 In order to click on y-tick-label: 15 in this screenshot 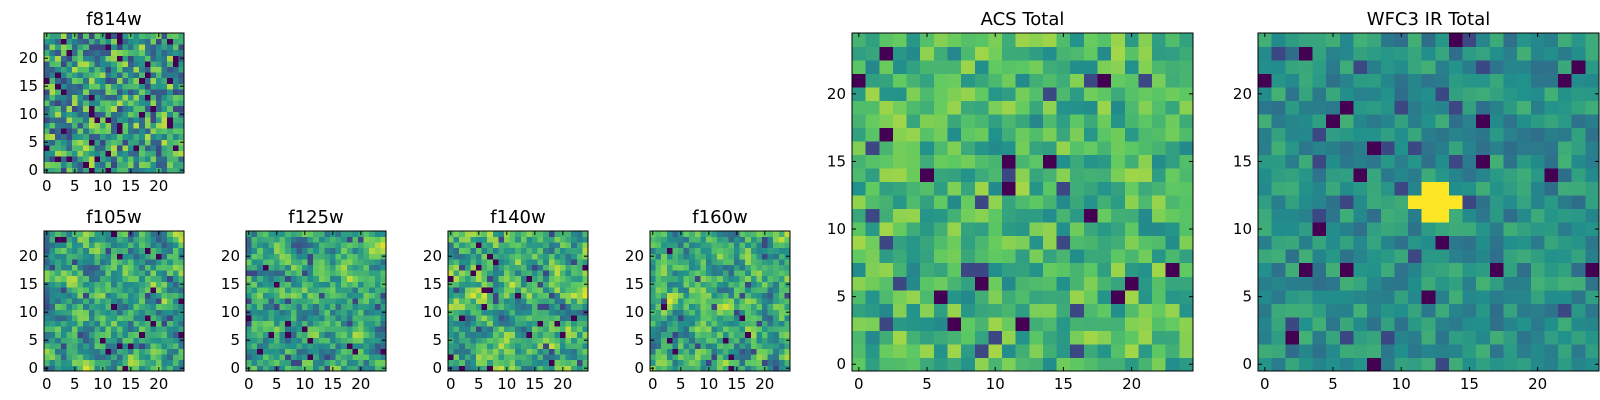, I will do `click(28, 284)`.